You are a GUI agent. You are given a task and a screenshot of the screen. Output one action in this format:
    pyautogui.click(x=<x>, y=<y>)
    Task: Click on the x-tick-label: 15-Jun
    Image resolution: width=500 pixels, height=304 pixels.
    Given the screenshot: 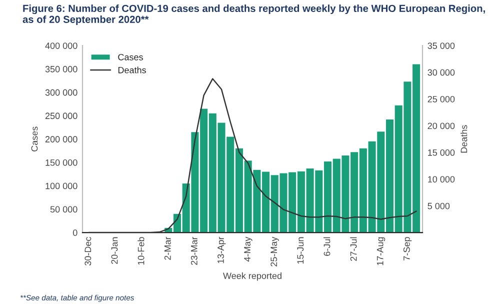 What is the action you would take?
    pyautogui.click(x=300, y=250)
    